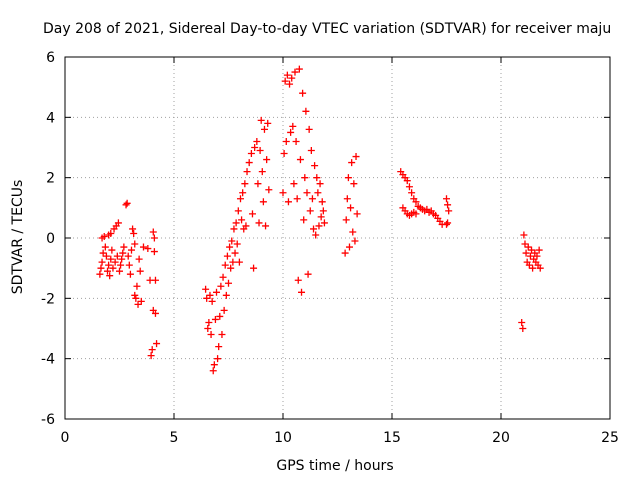  I want to click on x-tick-label: 10, so click(283, 438).